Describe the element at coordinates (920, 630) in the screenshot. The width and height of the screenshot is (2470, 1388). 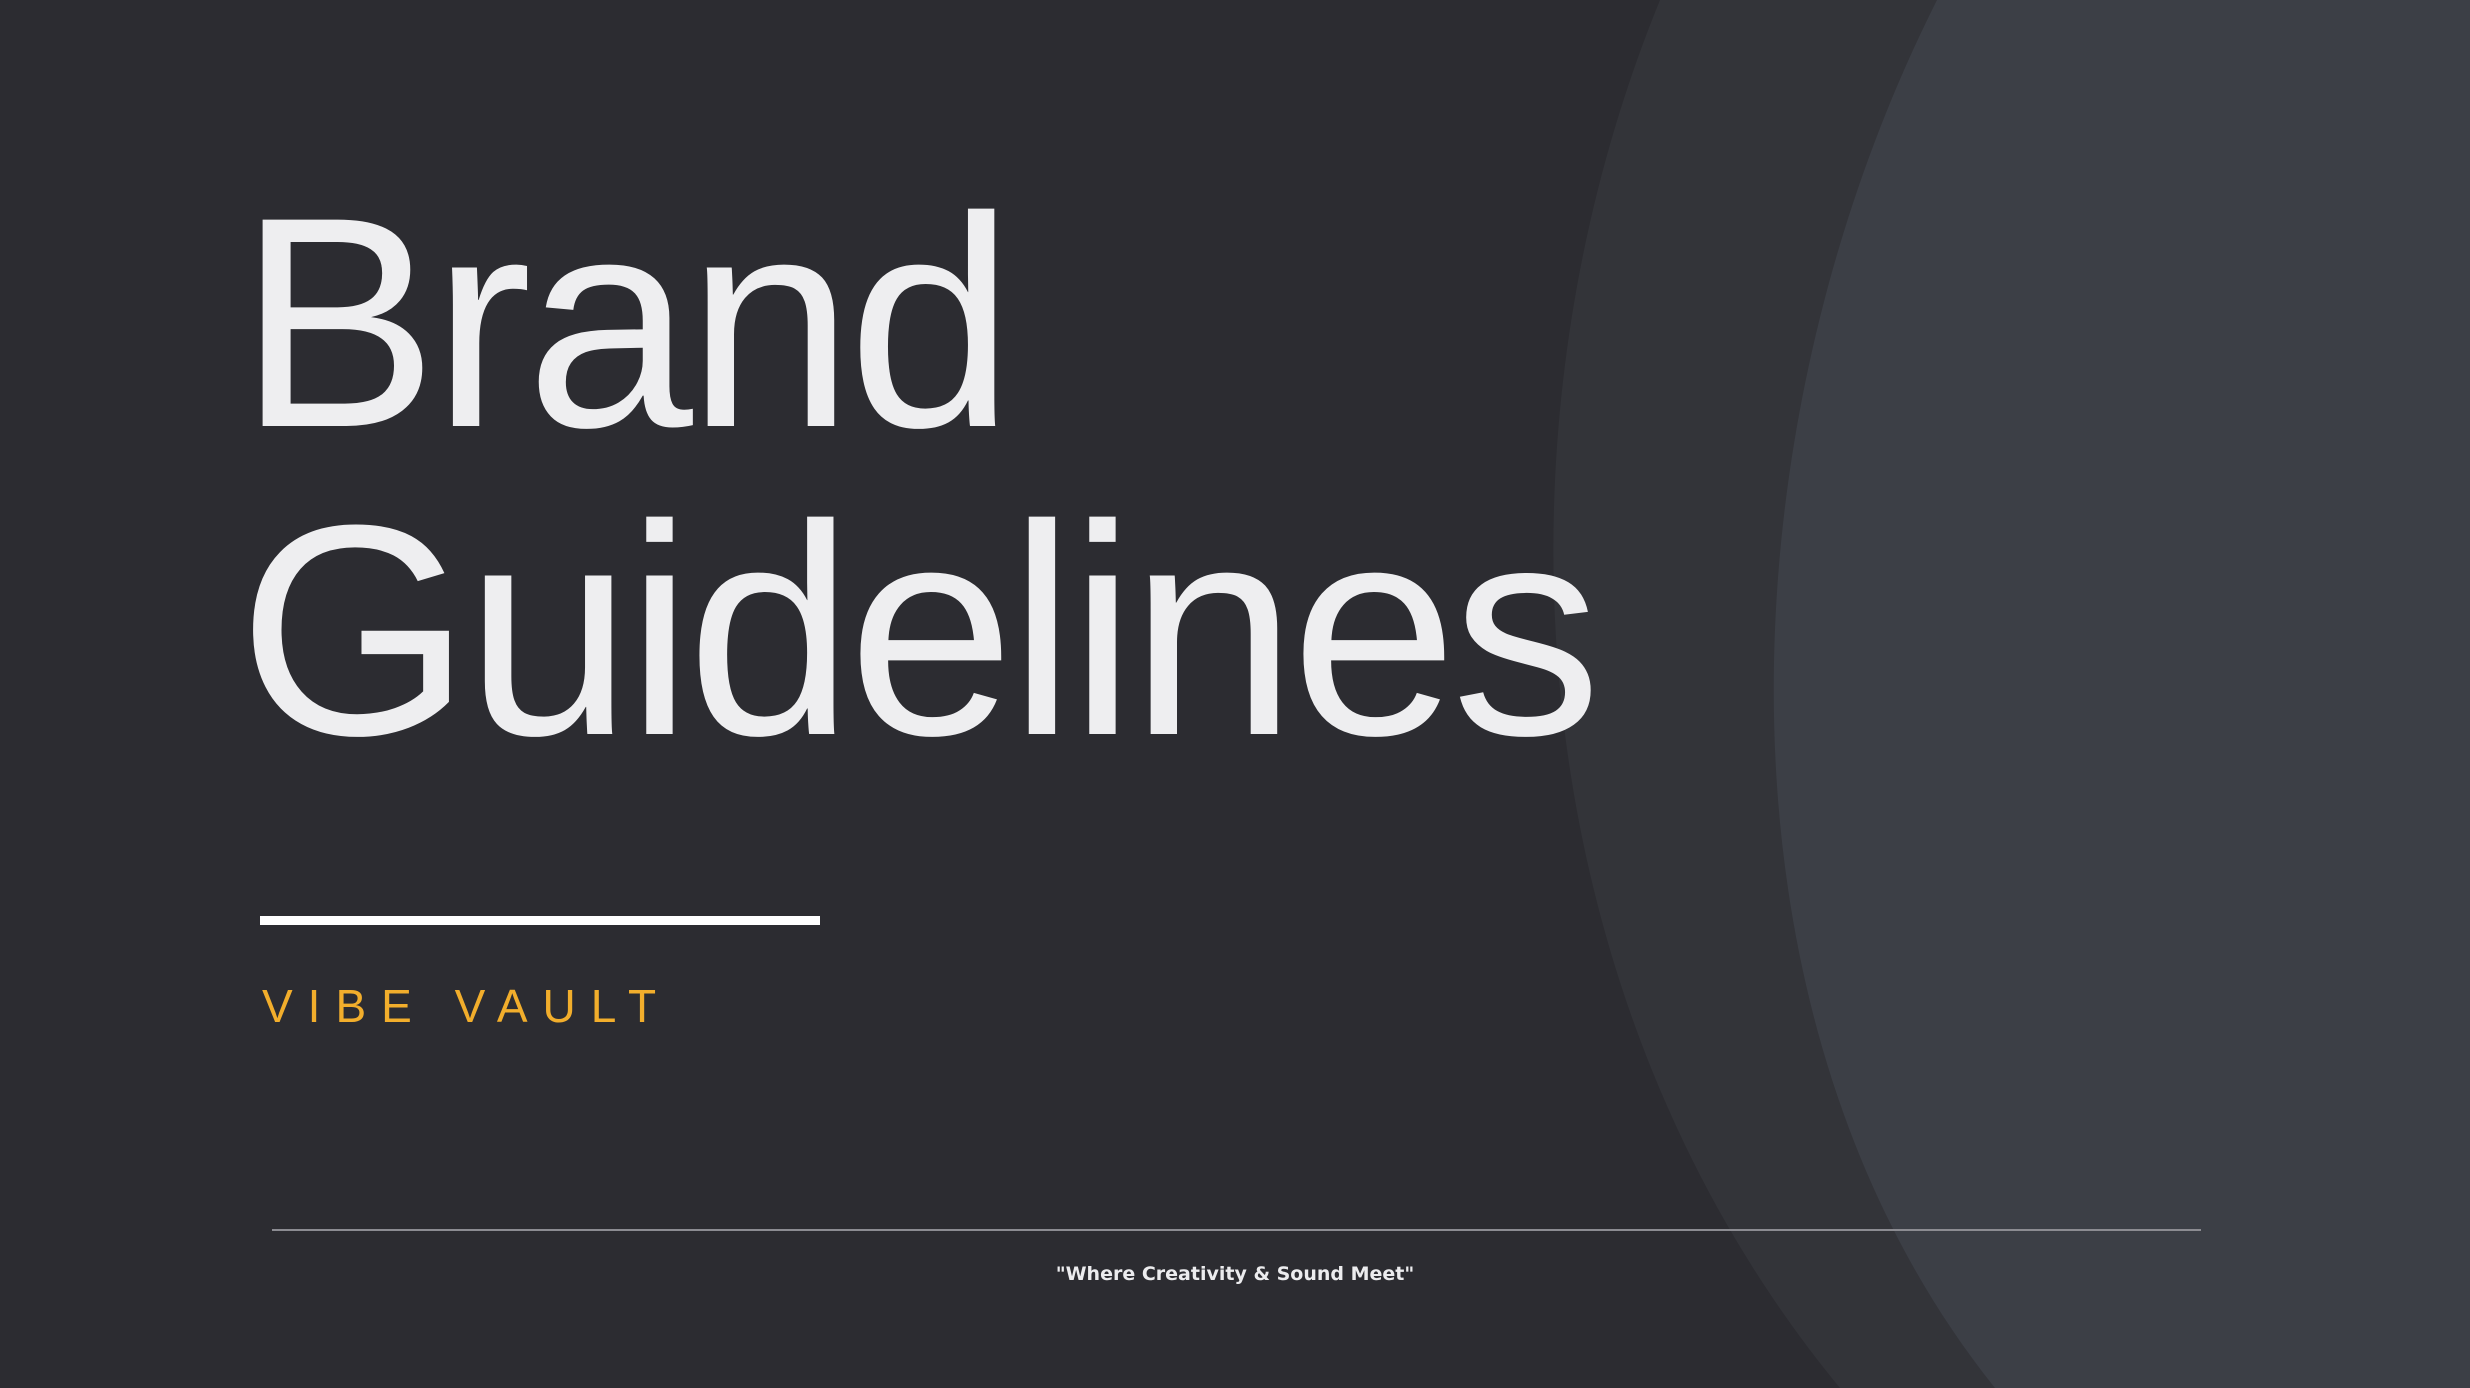
I see `title-line-guidelines: Guidelines` at that location.